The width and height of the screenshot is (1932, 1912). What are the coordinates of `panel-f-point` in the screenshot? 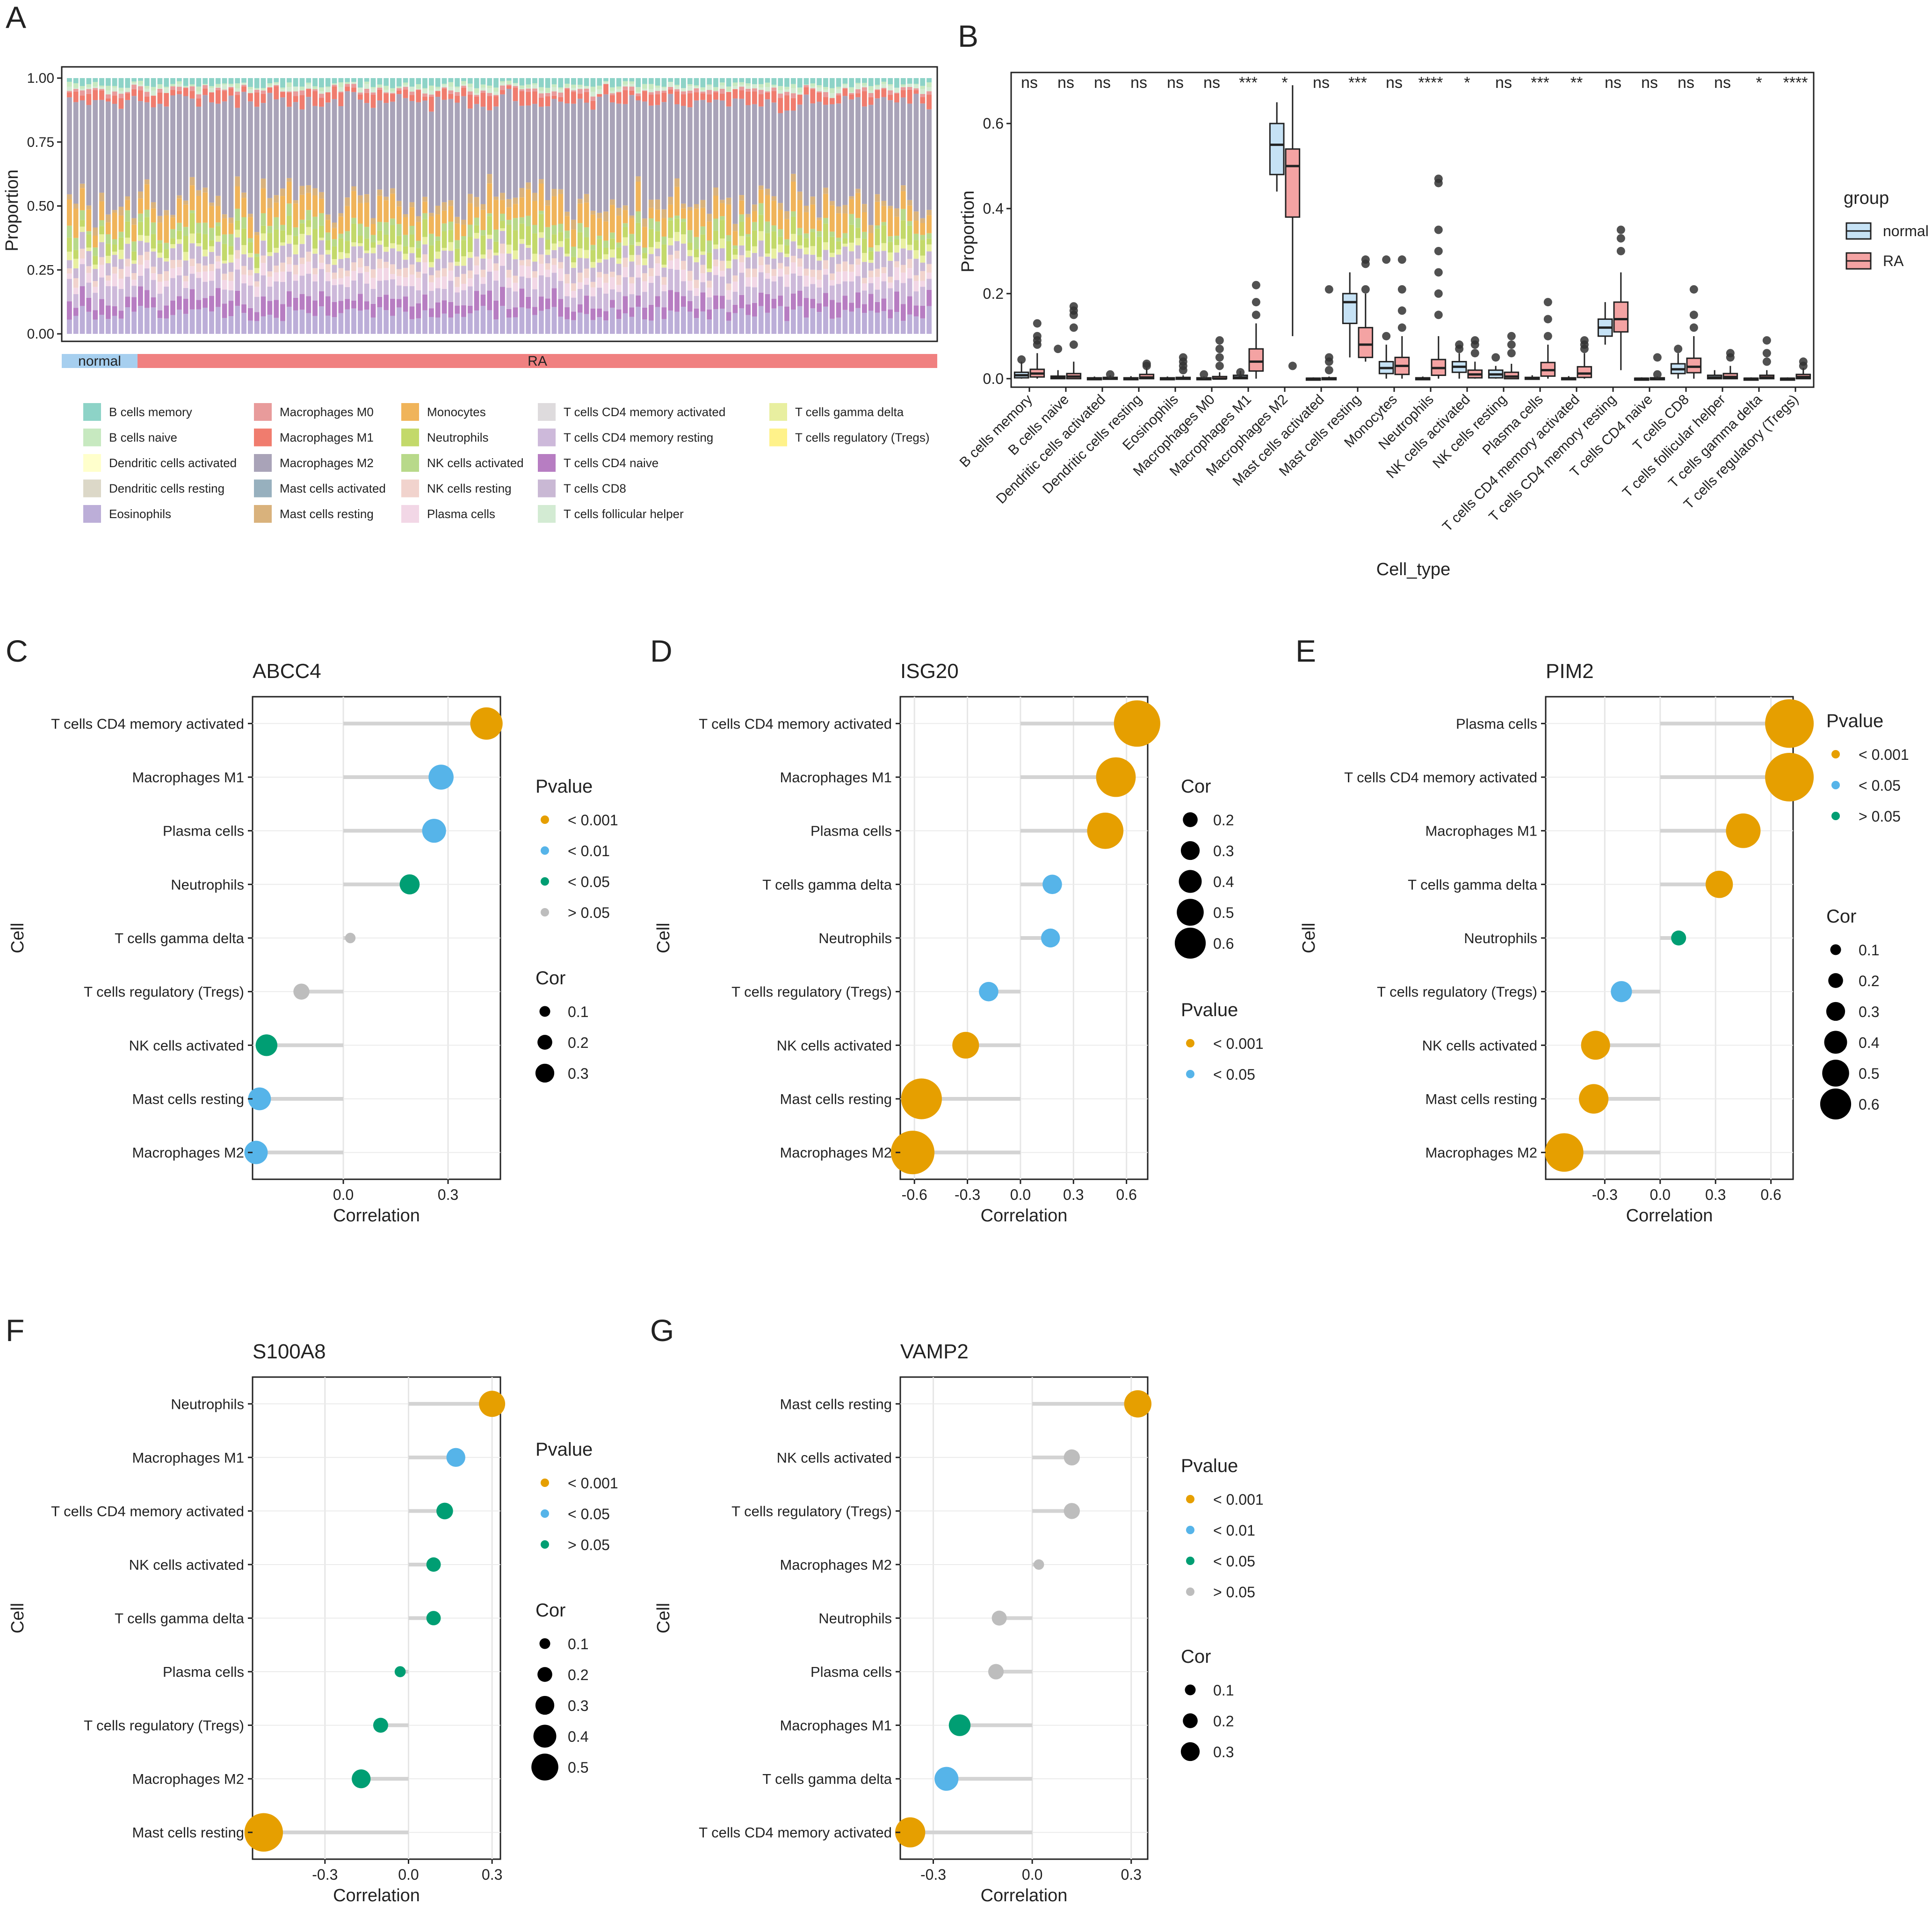 It's located at (444, 1511).